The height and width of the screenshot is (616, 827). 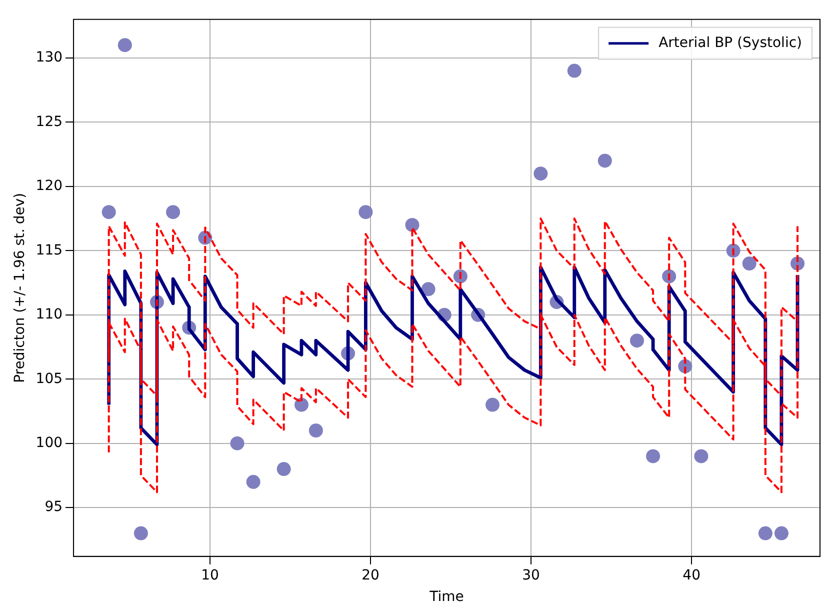 What do you see at coordinates (53, 507) in the screenshot?
I see `y-tick-label: 95` at bounding box center [53, 507].